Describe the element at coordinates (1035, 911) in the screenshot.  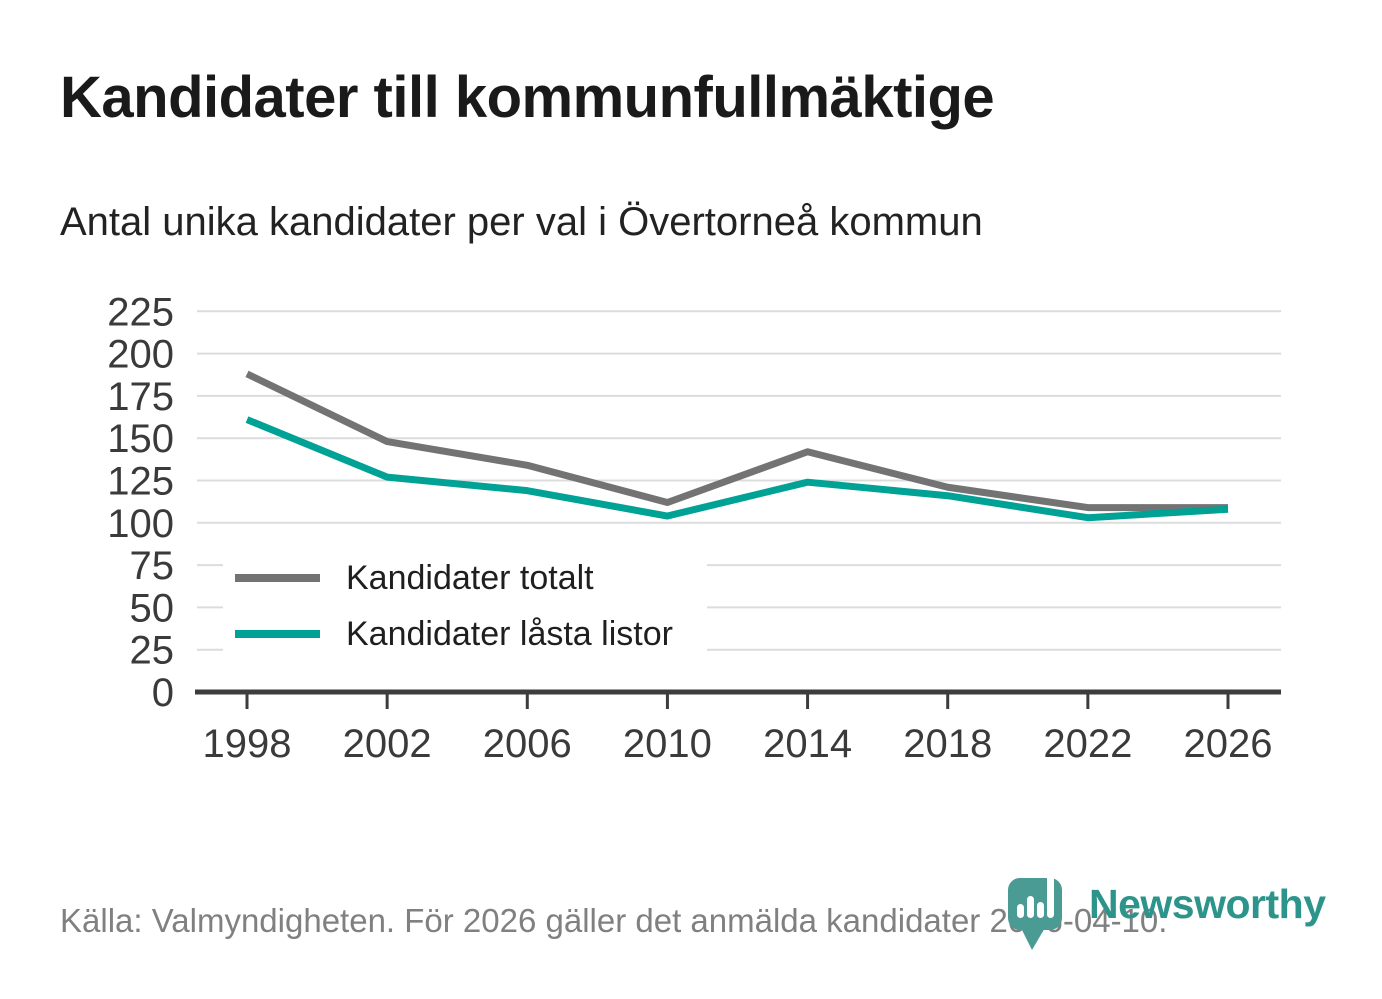
I see `newsworthy-logo-icon` at that location.